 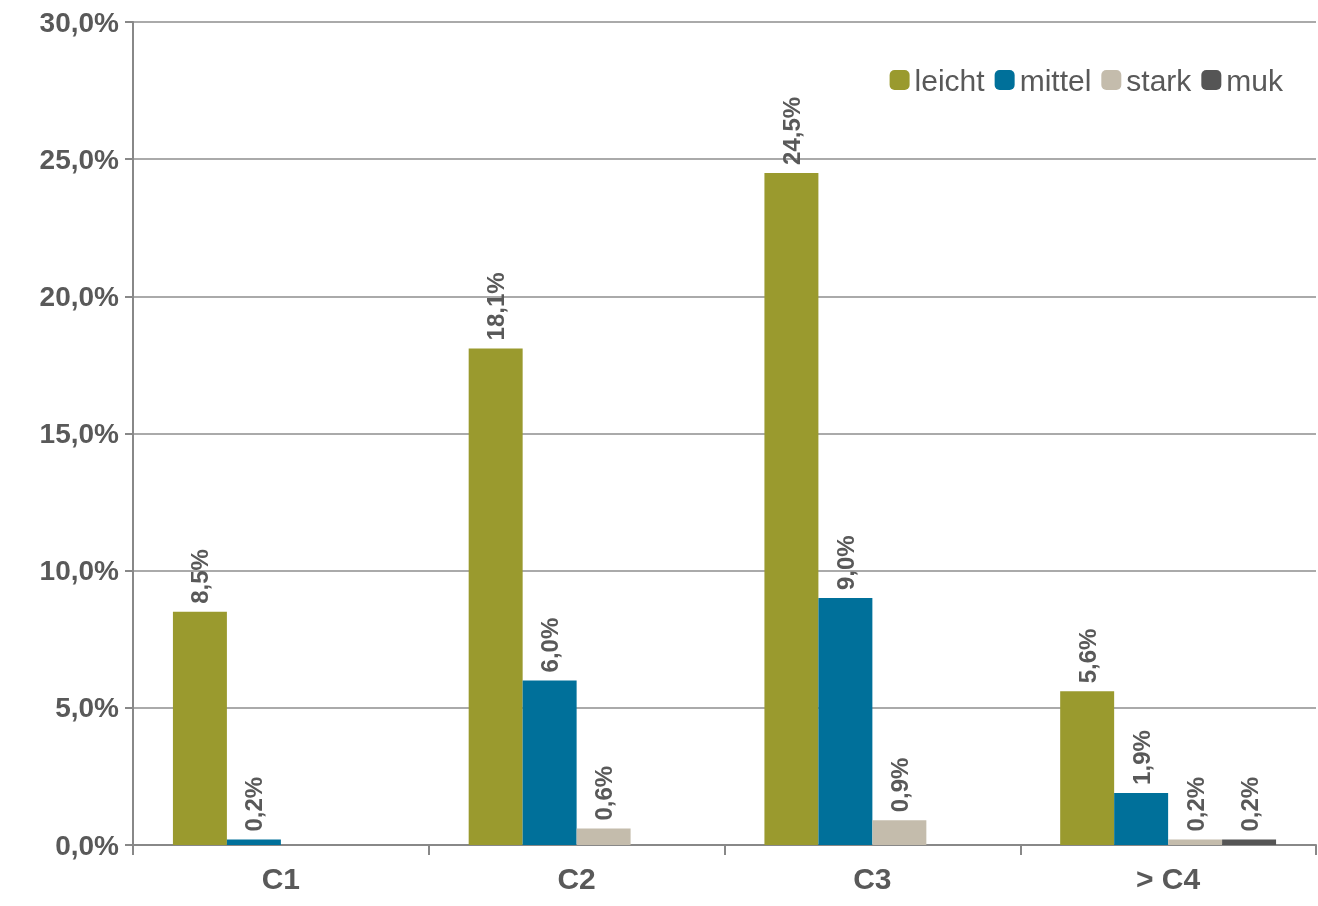 I want to click on y-tick-label: 25,0%, so click(x=79, y=159).